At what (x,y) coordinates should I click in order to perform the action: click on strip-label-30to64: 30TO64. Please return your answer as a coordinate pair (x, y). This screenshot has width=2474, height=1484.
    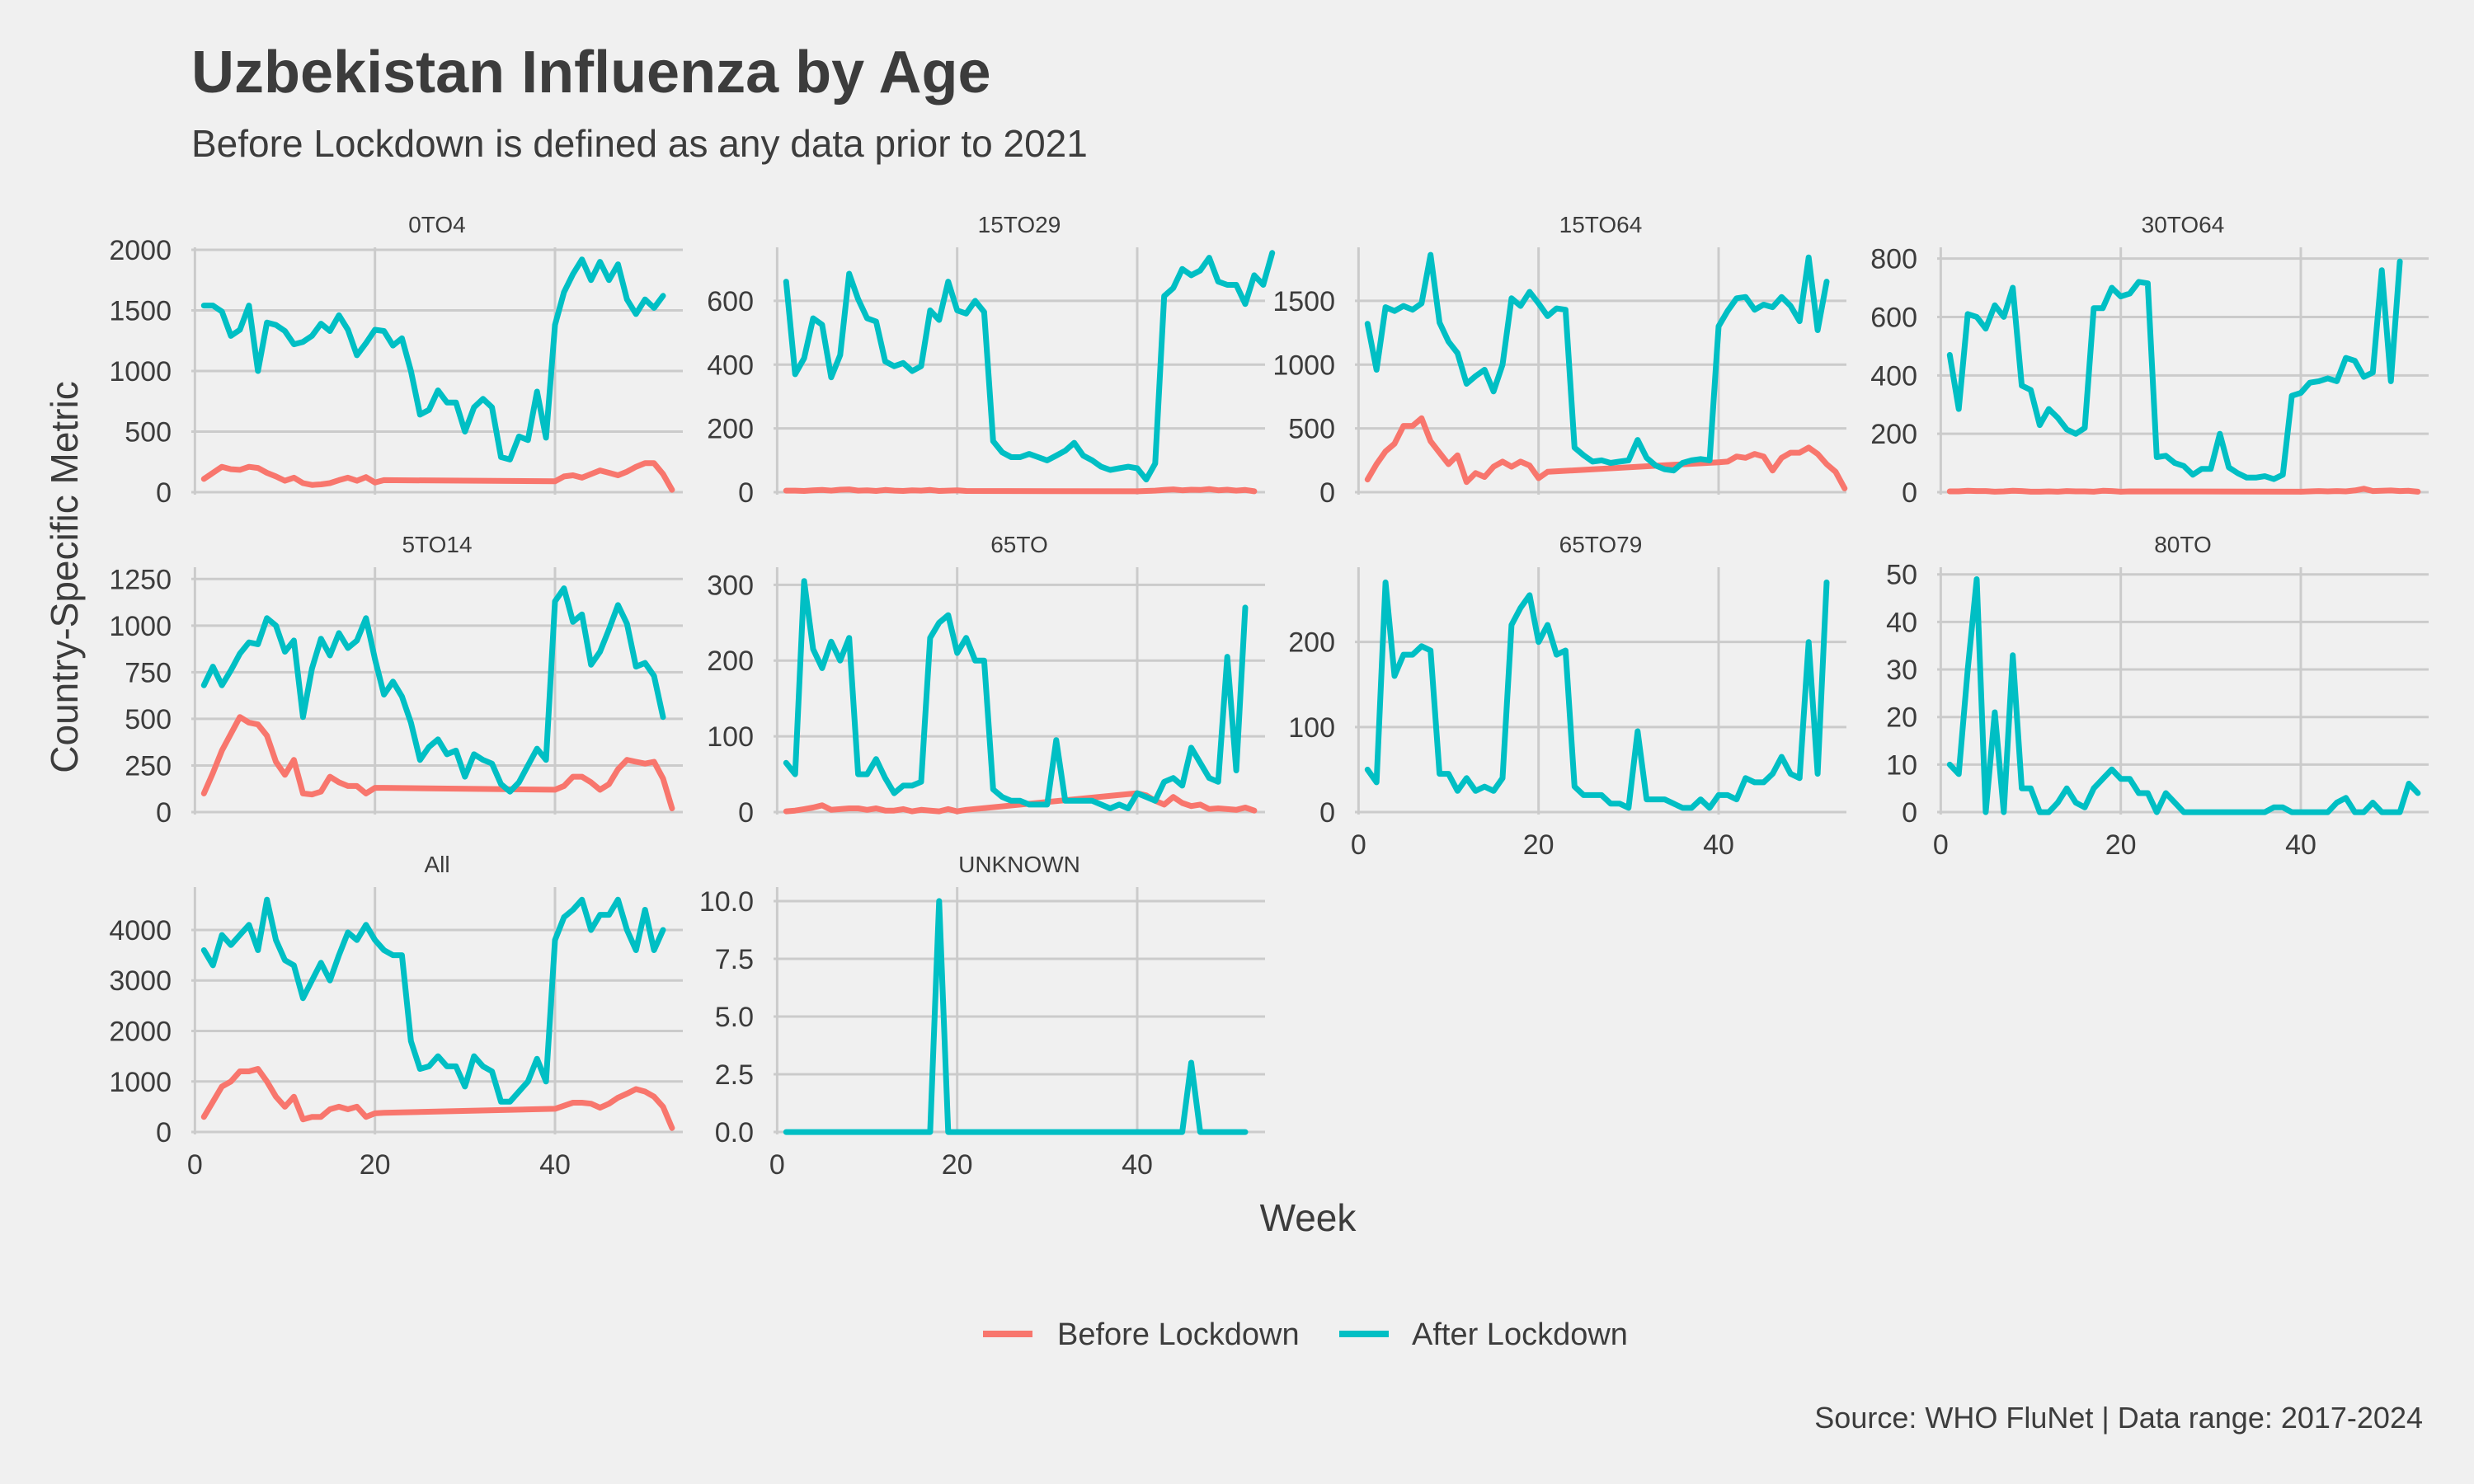
    Looking at the image, I should click on (2183, 224).